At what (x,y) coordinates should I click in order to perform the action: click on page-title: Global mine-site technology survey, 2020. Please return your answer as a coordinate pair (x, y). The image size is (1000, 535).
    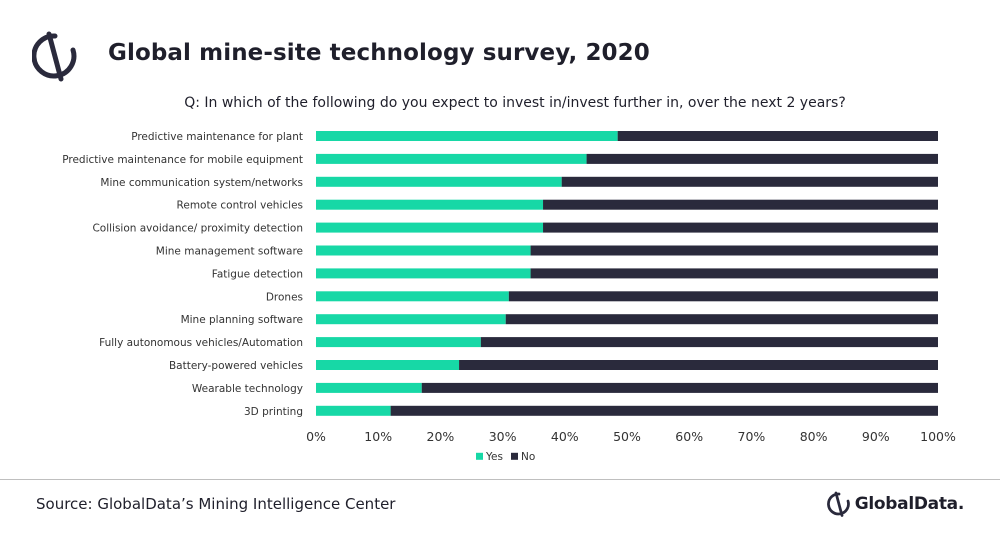
    Looking at the image, I should click on (379, 53).